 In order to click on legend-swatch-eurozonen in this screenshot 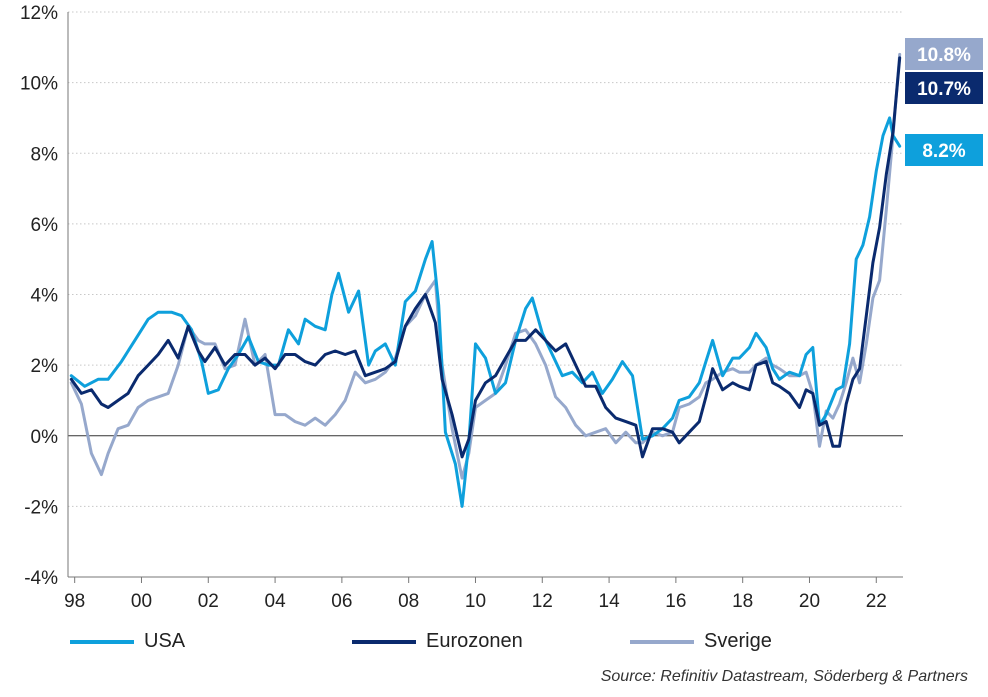, I will do `click(384, 641)`.